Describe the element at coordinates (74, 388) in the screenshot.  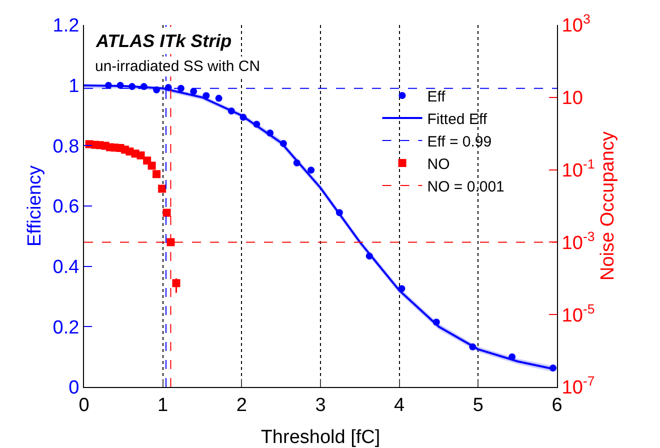
I see `y-tick-label: 0` at that location.